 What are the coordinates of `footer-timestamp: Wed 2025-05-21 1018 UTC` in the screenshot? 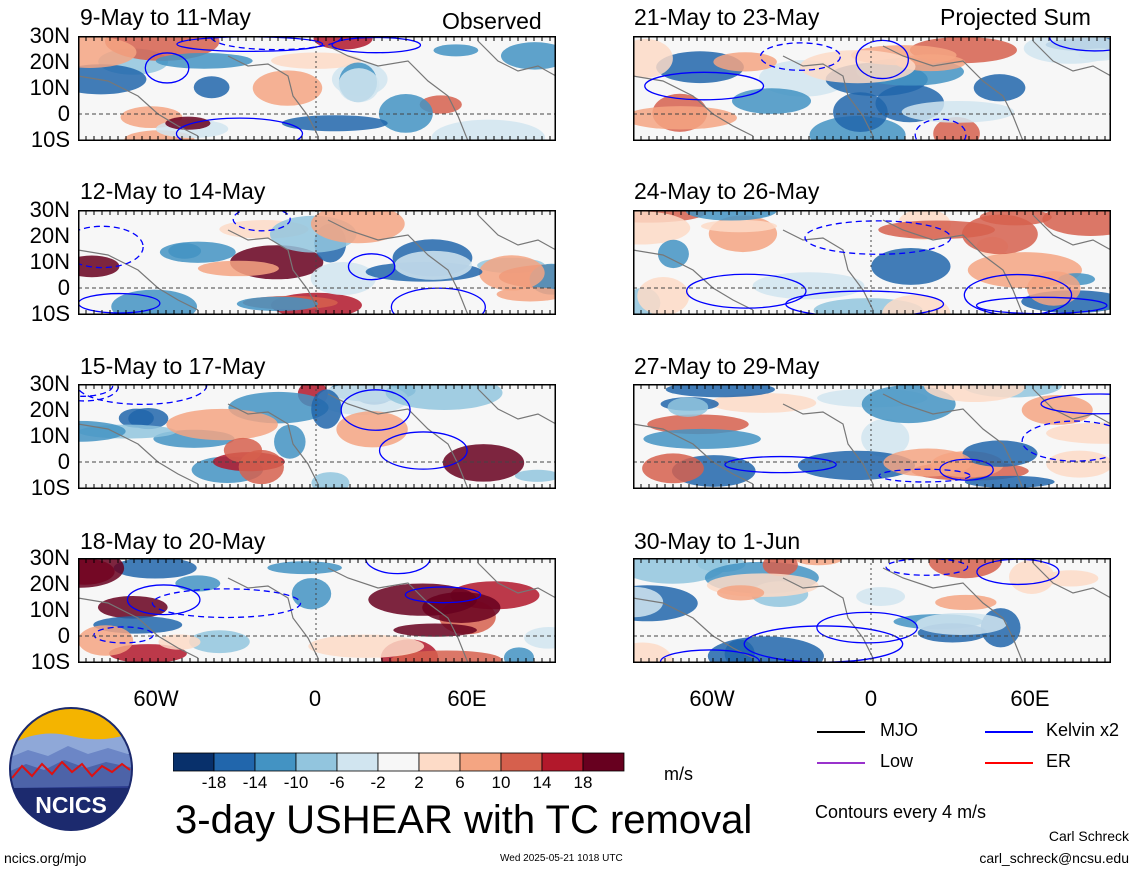 It's located at (561, 858).